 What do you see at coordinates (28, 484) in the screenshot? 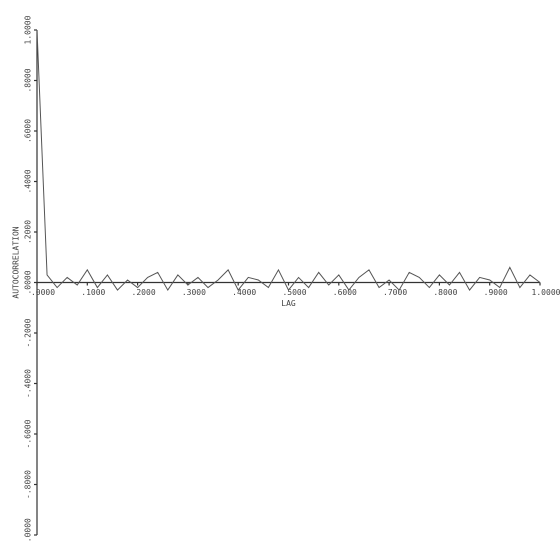
I see `y-tick-label: -.8000` at bounding box center [28, 484].